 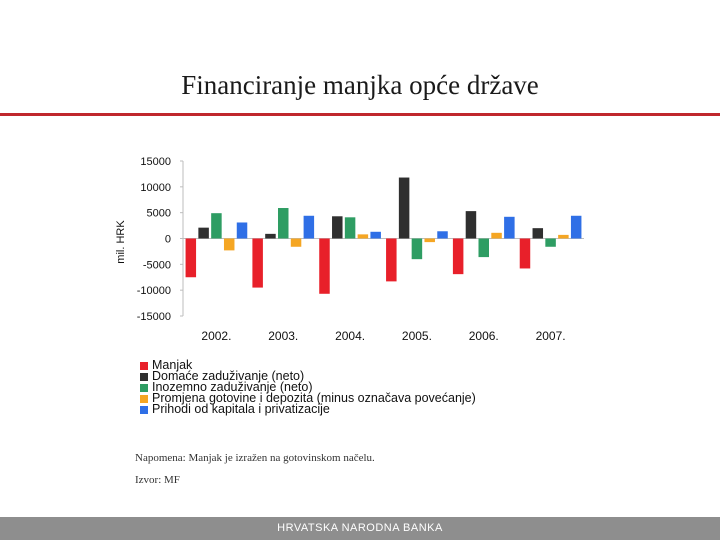 I want to click on title-divider, so click(x=360, y=114).